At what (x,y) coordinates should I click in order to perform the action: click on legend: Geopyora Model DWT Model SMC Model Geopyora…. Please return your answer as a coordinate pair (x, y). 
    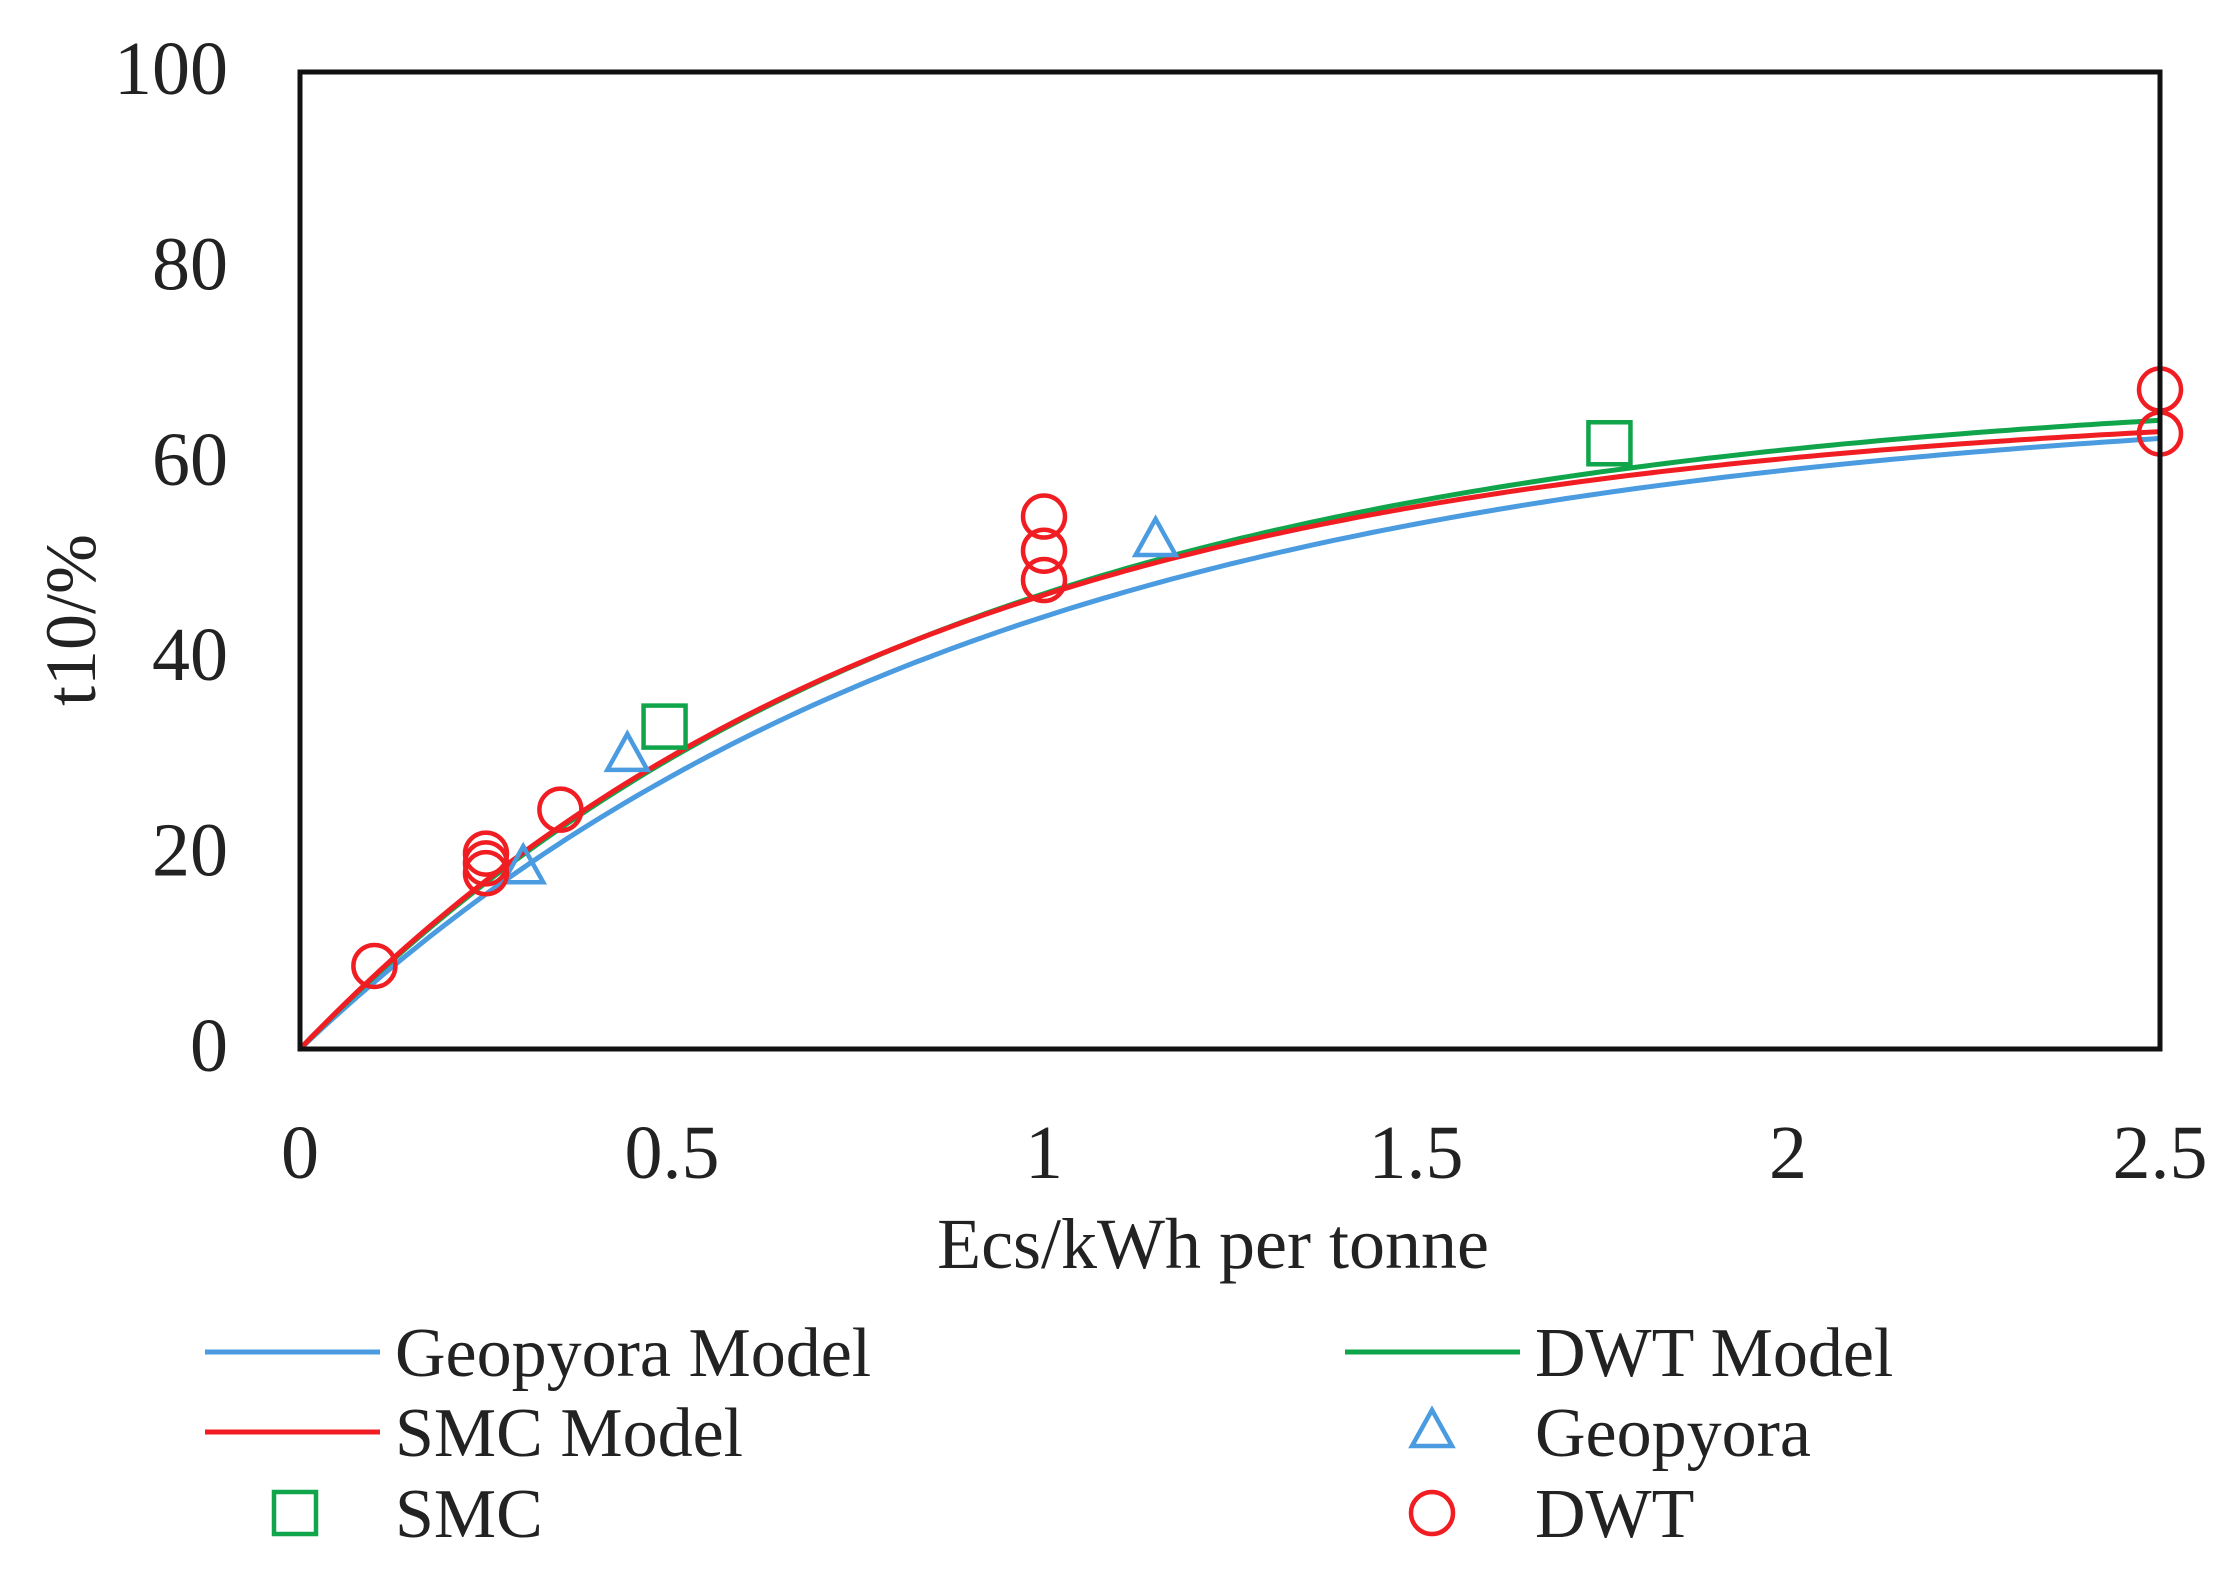
    Looking at the image, I should click on (1049, 1434).